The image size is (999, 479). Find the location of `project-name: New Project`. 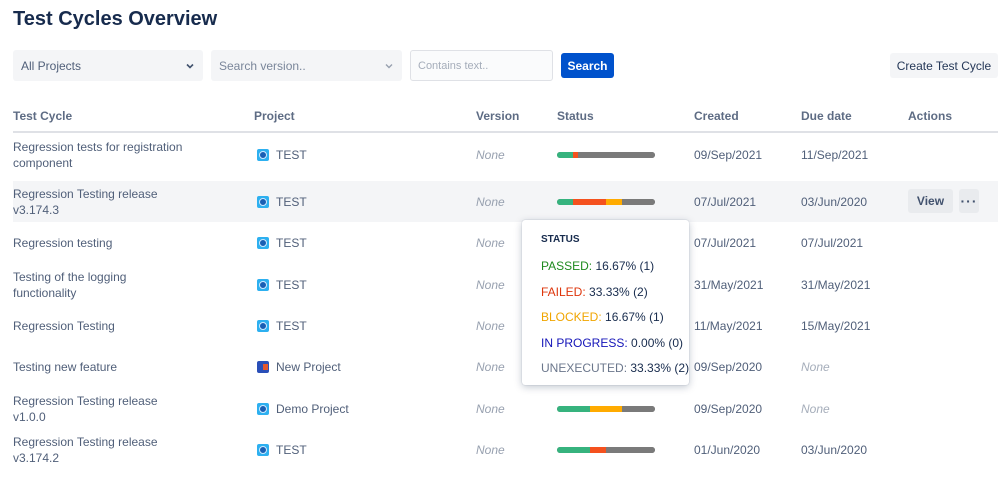

project-name: New Project is located at coordinates (308, 366).